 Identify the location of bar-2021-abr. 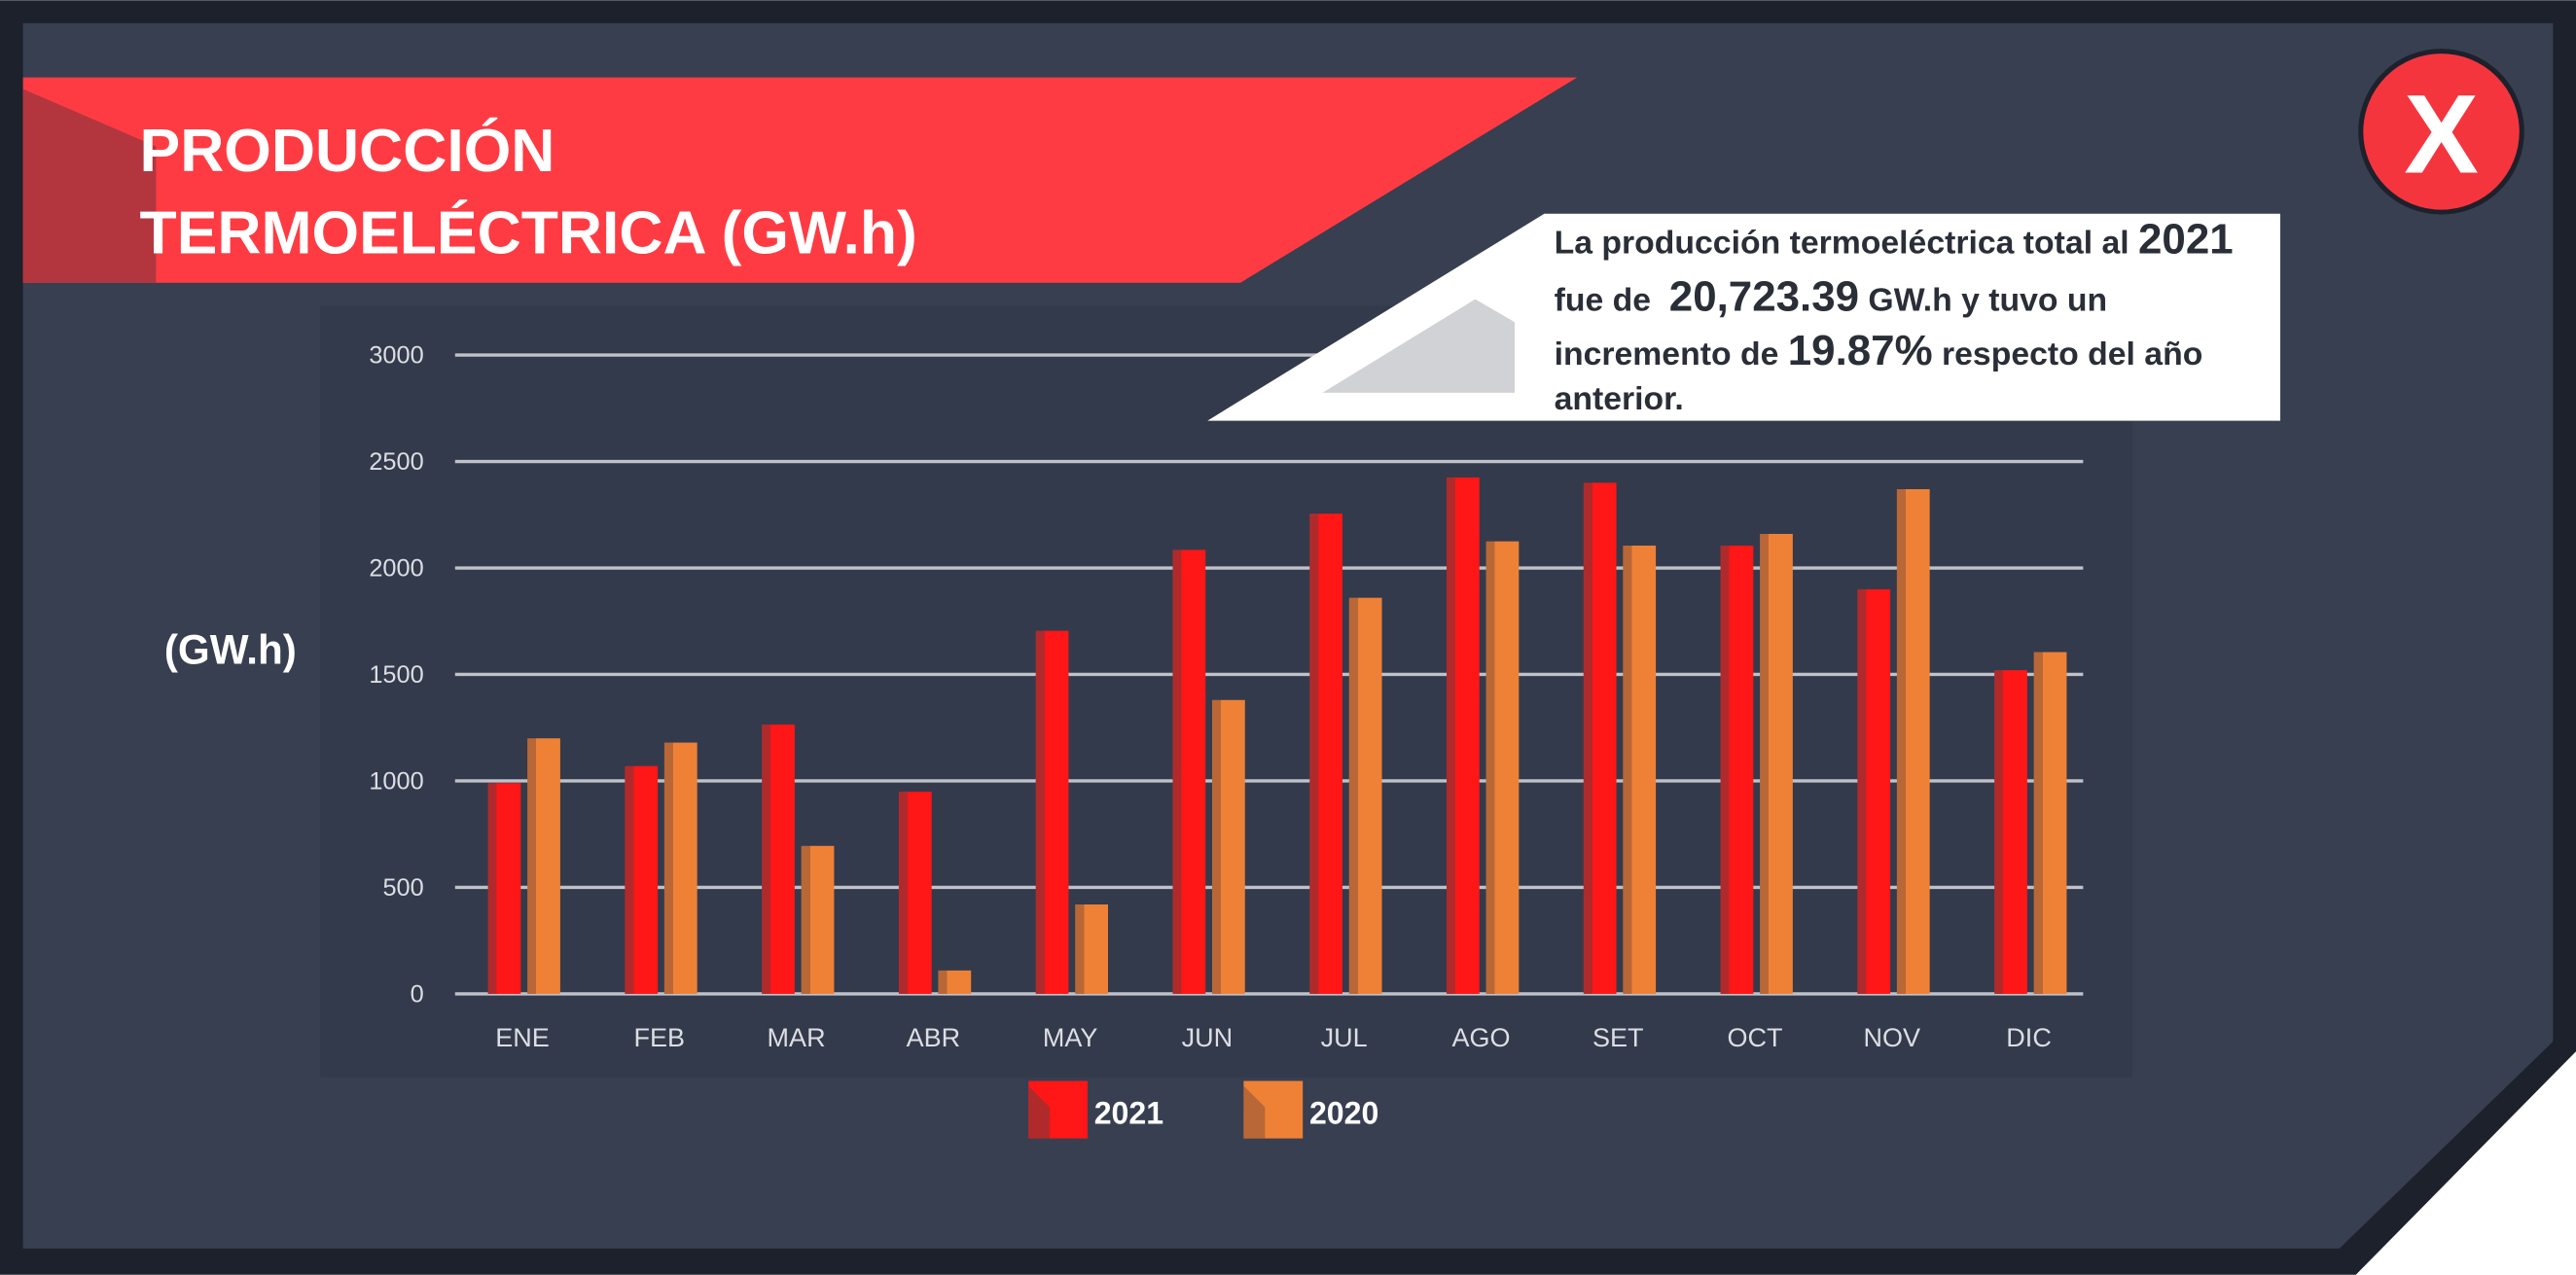
(915, 892).